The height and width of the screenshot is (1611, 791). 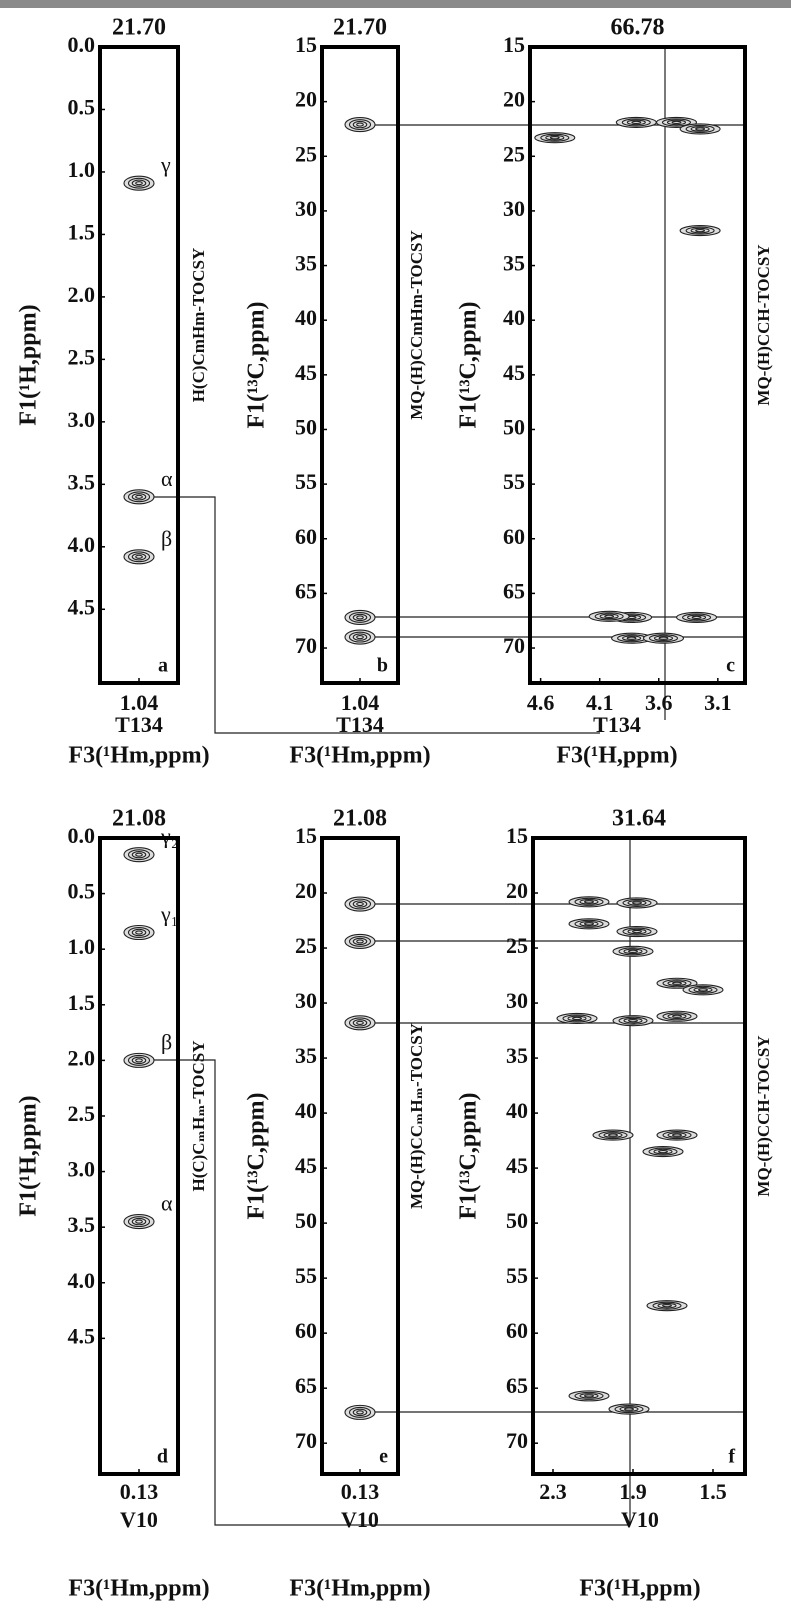 What do you see at coordinates (139, 1519) in the screenshot?
I see `residue-label: V10` at bounding box center [139, 1519].